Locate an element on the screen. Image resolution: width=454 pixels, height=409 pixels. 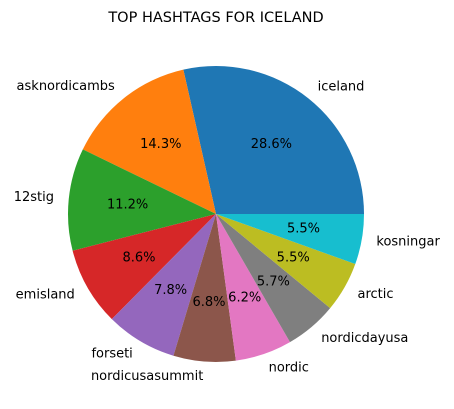
pie-slice-12stig is located at coordinates (142, 200).